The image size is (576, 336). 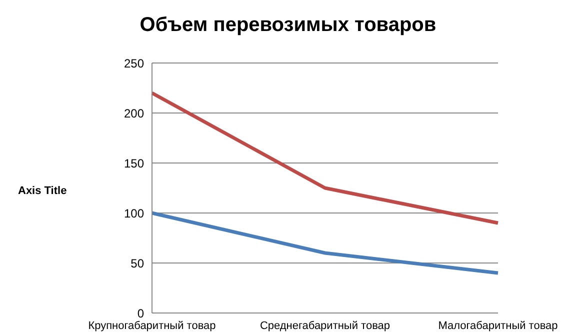 I want to click on y-tick-label: 0, so click(x=140, y=313).